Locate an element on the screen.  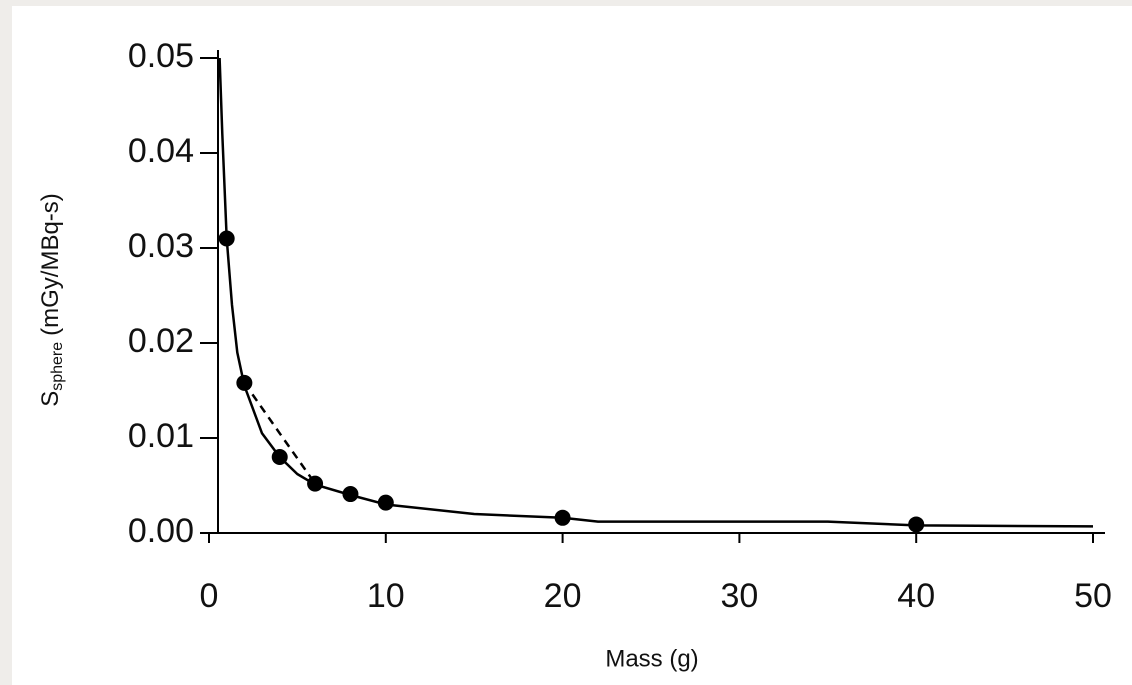
x-tick-label: 10 is located at coordinates (386, 596).